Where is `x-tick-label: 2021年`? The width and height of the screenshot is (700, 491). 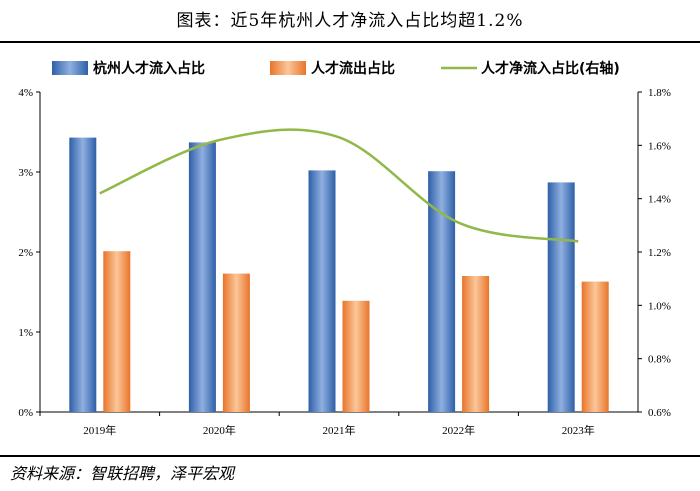
x-tick-label: 2021年 is located at coordinates (339, 430).